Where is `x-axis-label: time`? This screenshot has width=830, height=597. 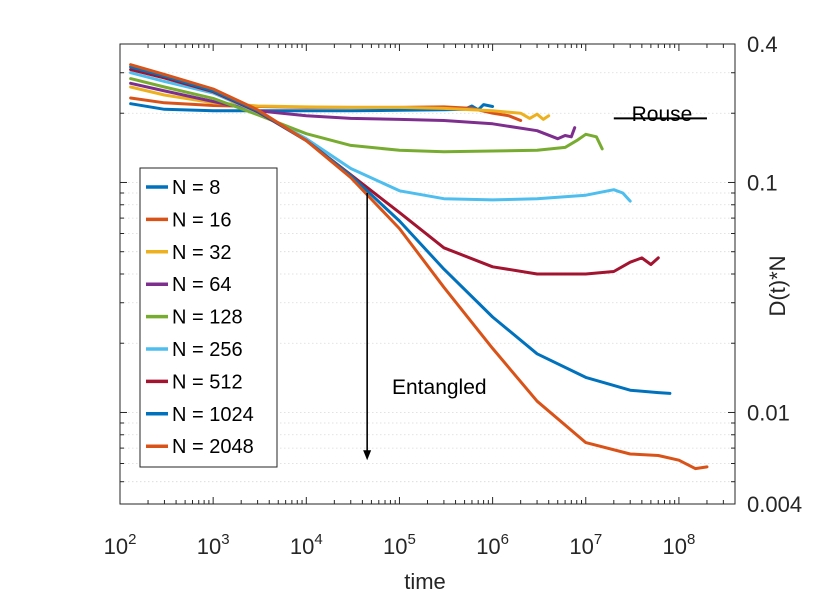
x-axis-label: time is located at coordinates (425, 581).